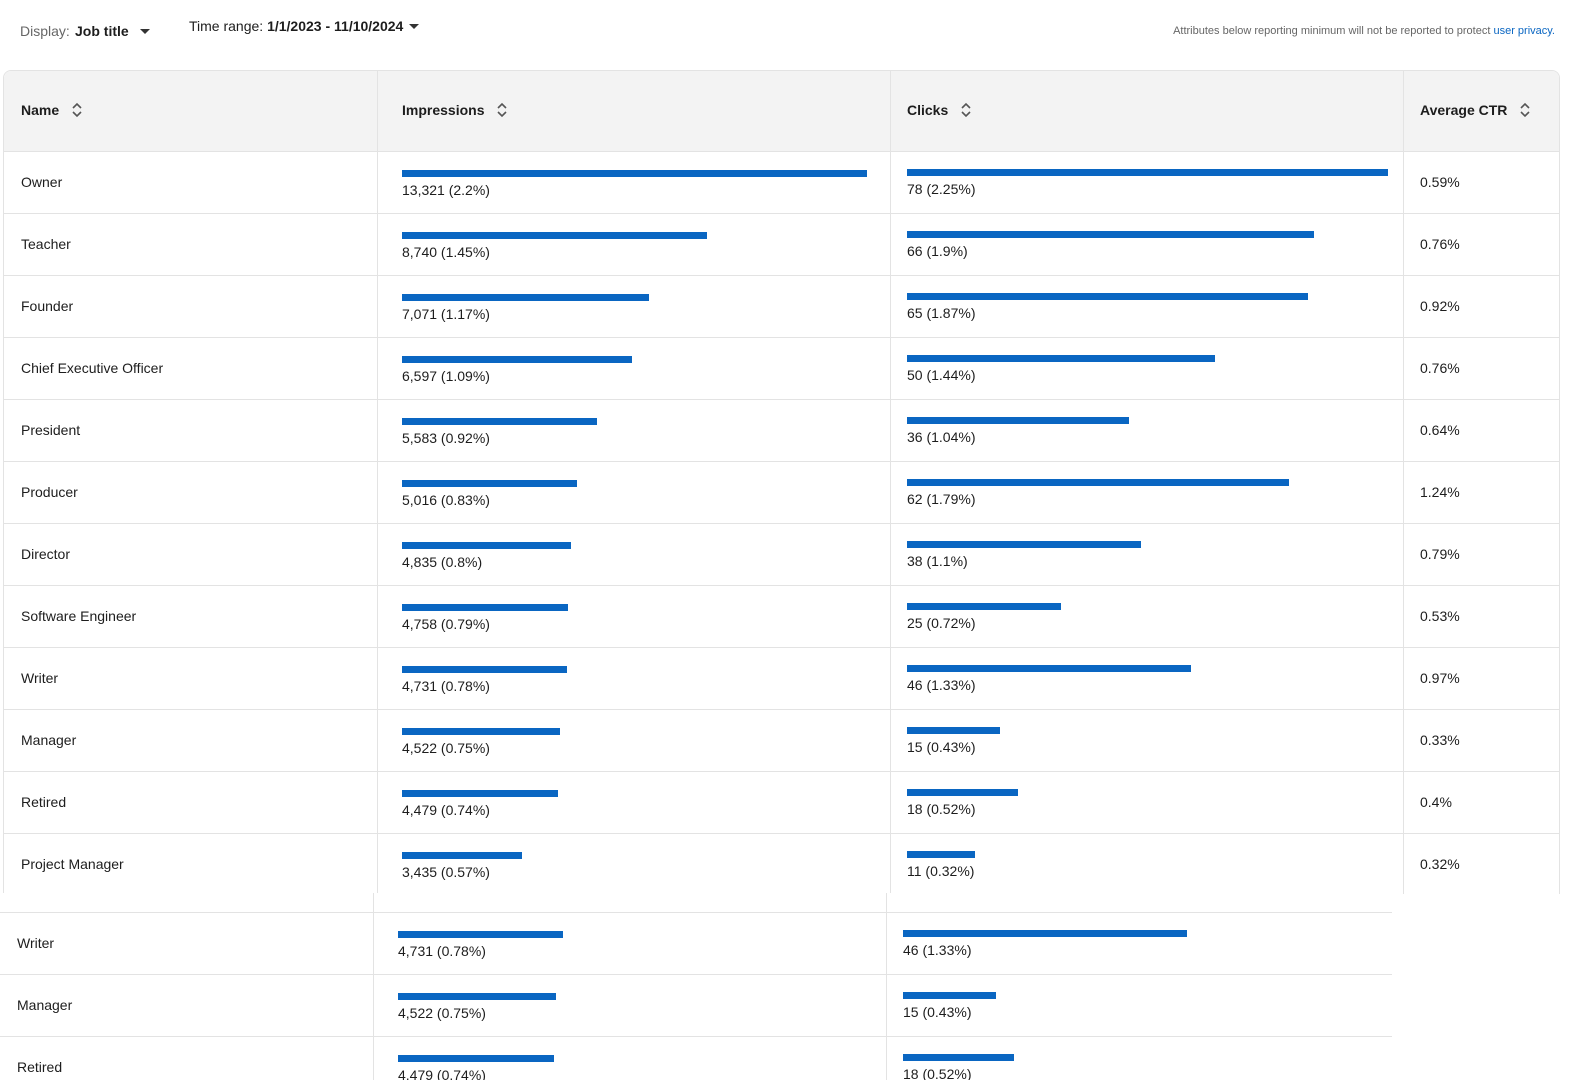 The width and height of the screenshot is (1583, 1080). Describe the element at coordinates (696, 1005) in the screenshot. I see `table-row: Manager 4,522 (0.75%) 15 (0.43%)` at that location.